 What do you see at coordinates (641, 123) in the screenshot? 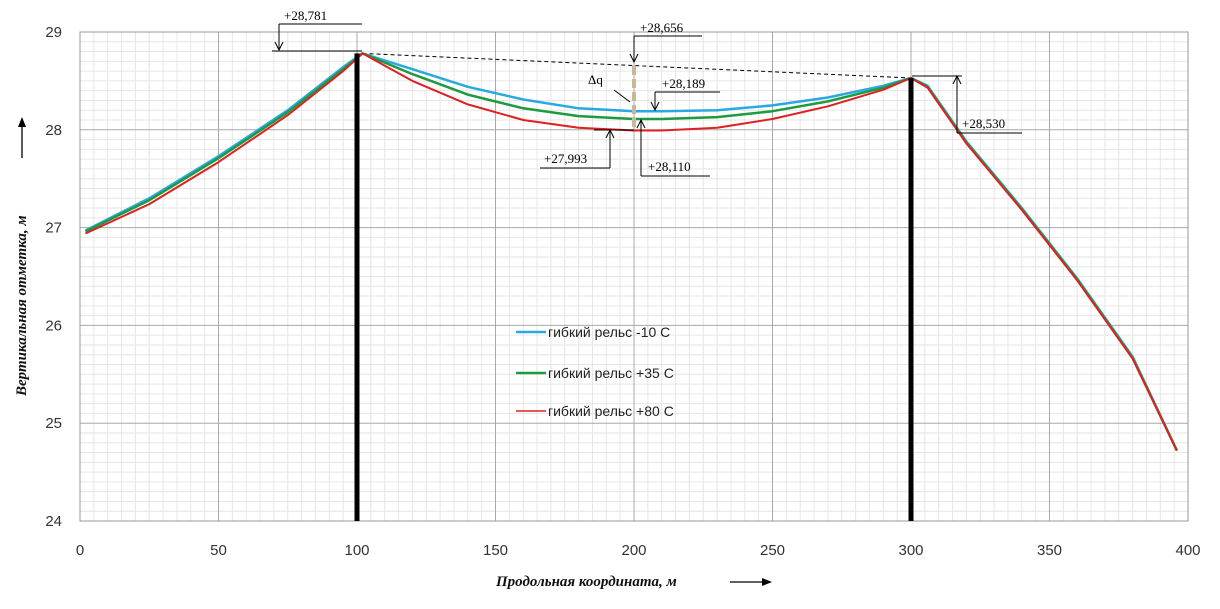
I see `ann-28110-arrowhead` at bounding box center [641, 123].